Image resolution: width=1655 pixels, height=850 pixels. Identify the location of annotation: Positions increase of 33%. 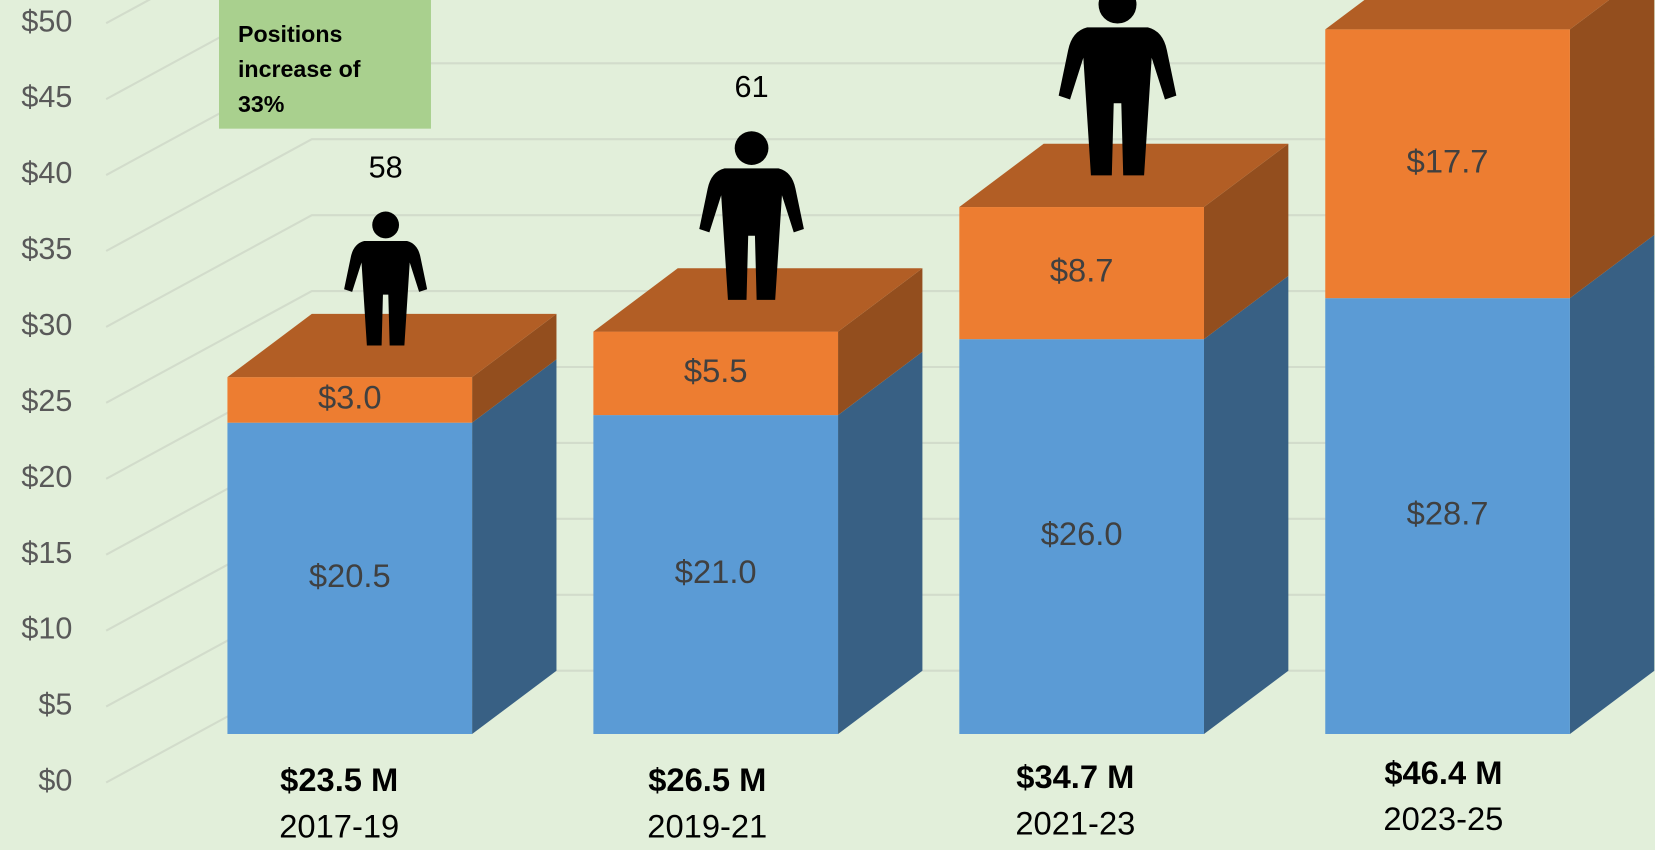
(299, 69).